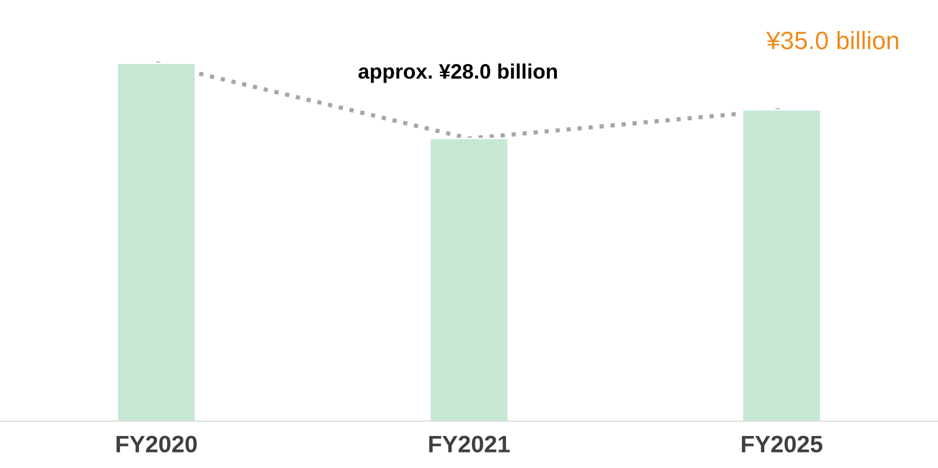  What do you see at coordinates (469, 444) in the screenshot?
I see `x-tick-label: FY2021` at bounding box center [469, 444].